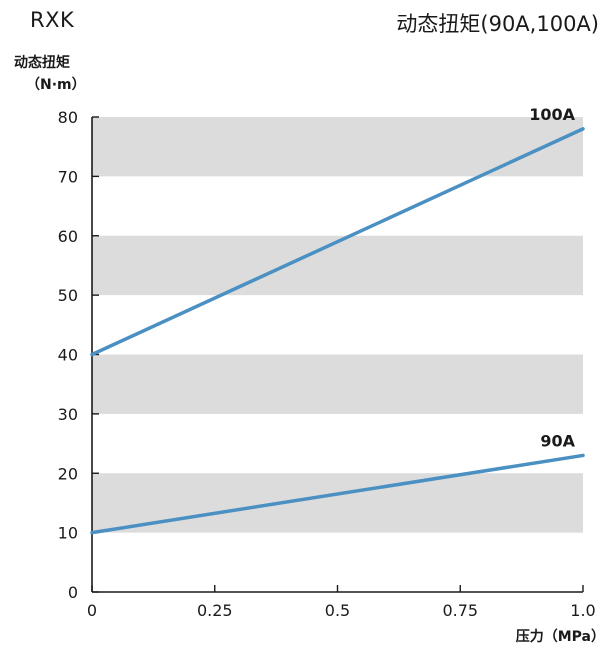  I want to click on y-tick-label: 70, so click(68, 176).